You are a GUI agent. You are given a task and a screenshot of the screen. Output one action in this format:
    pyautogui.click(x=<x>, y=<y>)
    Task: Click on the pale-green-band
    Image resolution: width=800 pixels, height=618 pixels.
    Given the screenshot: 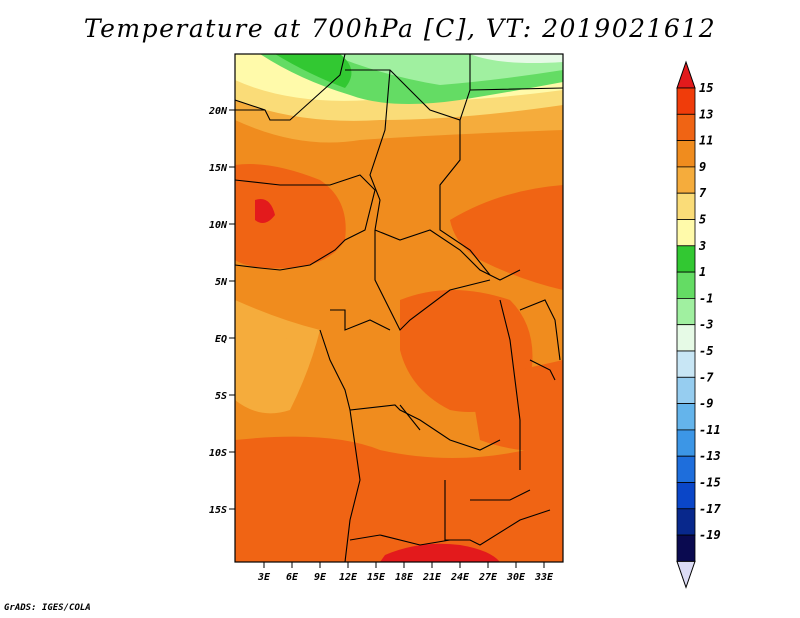 What is the action you would take?
    pyautogui.click(x=446, y=69)
    